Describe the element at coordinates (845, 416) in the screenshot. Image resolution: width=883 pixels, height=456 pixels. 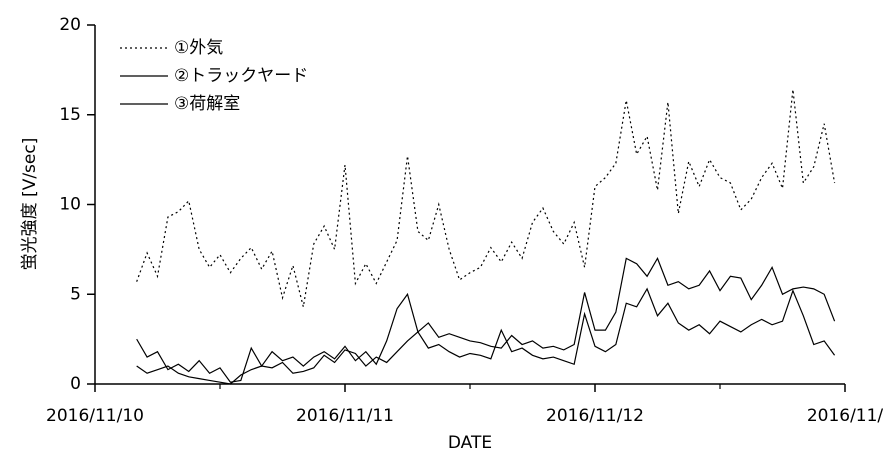
I see `x-tick-label: 2016/11/` at that location.